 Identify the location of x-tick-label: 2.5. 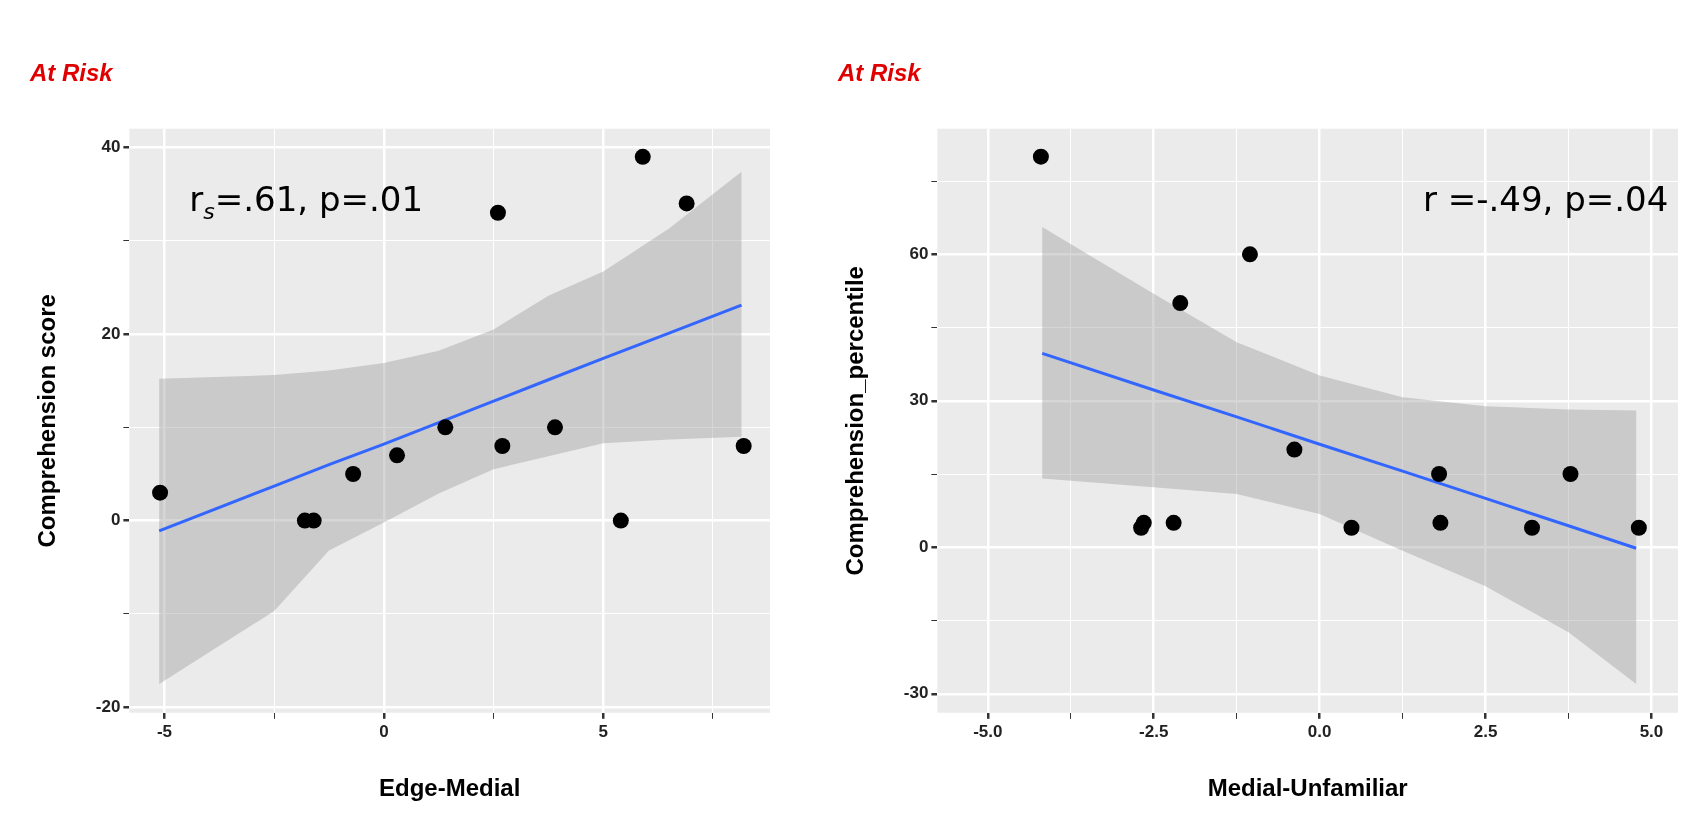
(1485, 731).